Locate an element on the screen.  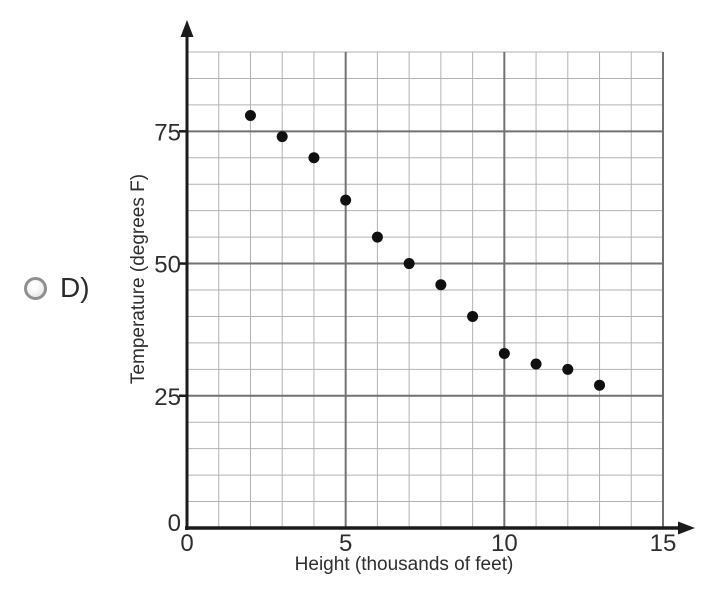
y-axis-title: Temperature (degrees F) is located at coordinates (138, 279).